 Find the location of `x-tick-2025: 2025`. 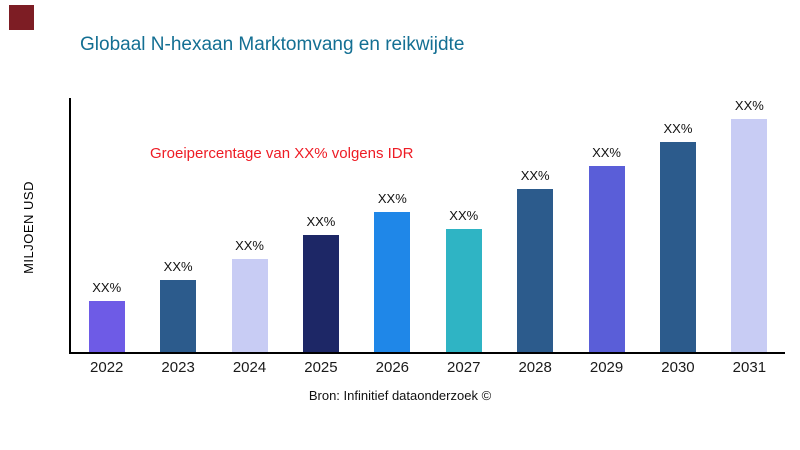

x-tick-2025: 2025 is located at coordinates (321, 367).